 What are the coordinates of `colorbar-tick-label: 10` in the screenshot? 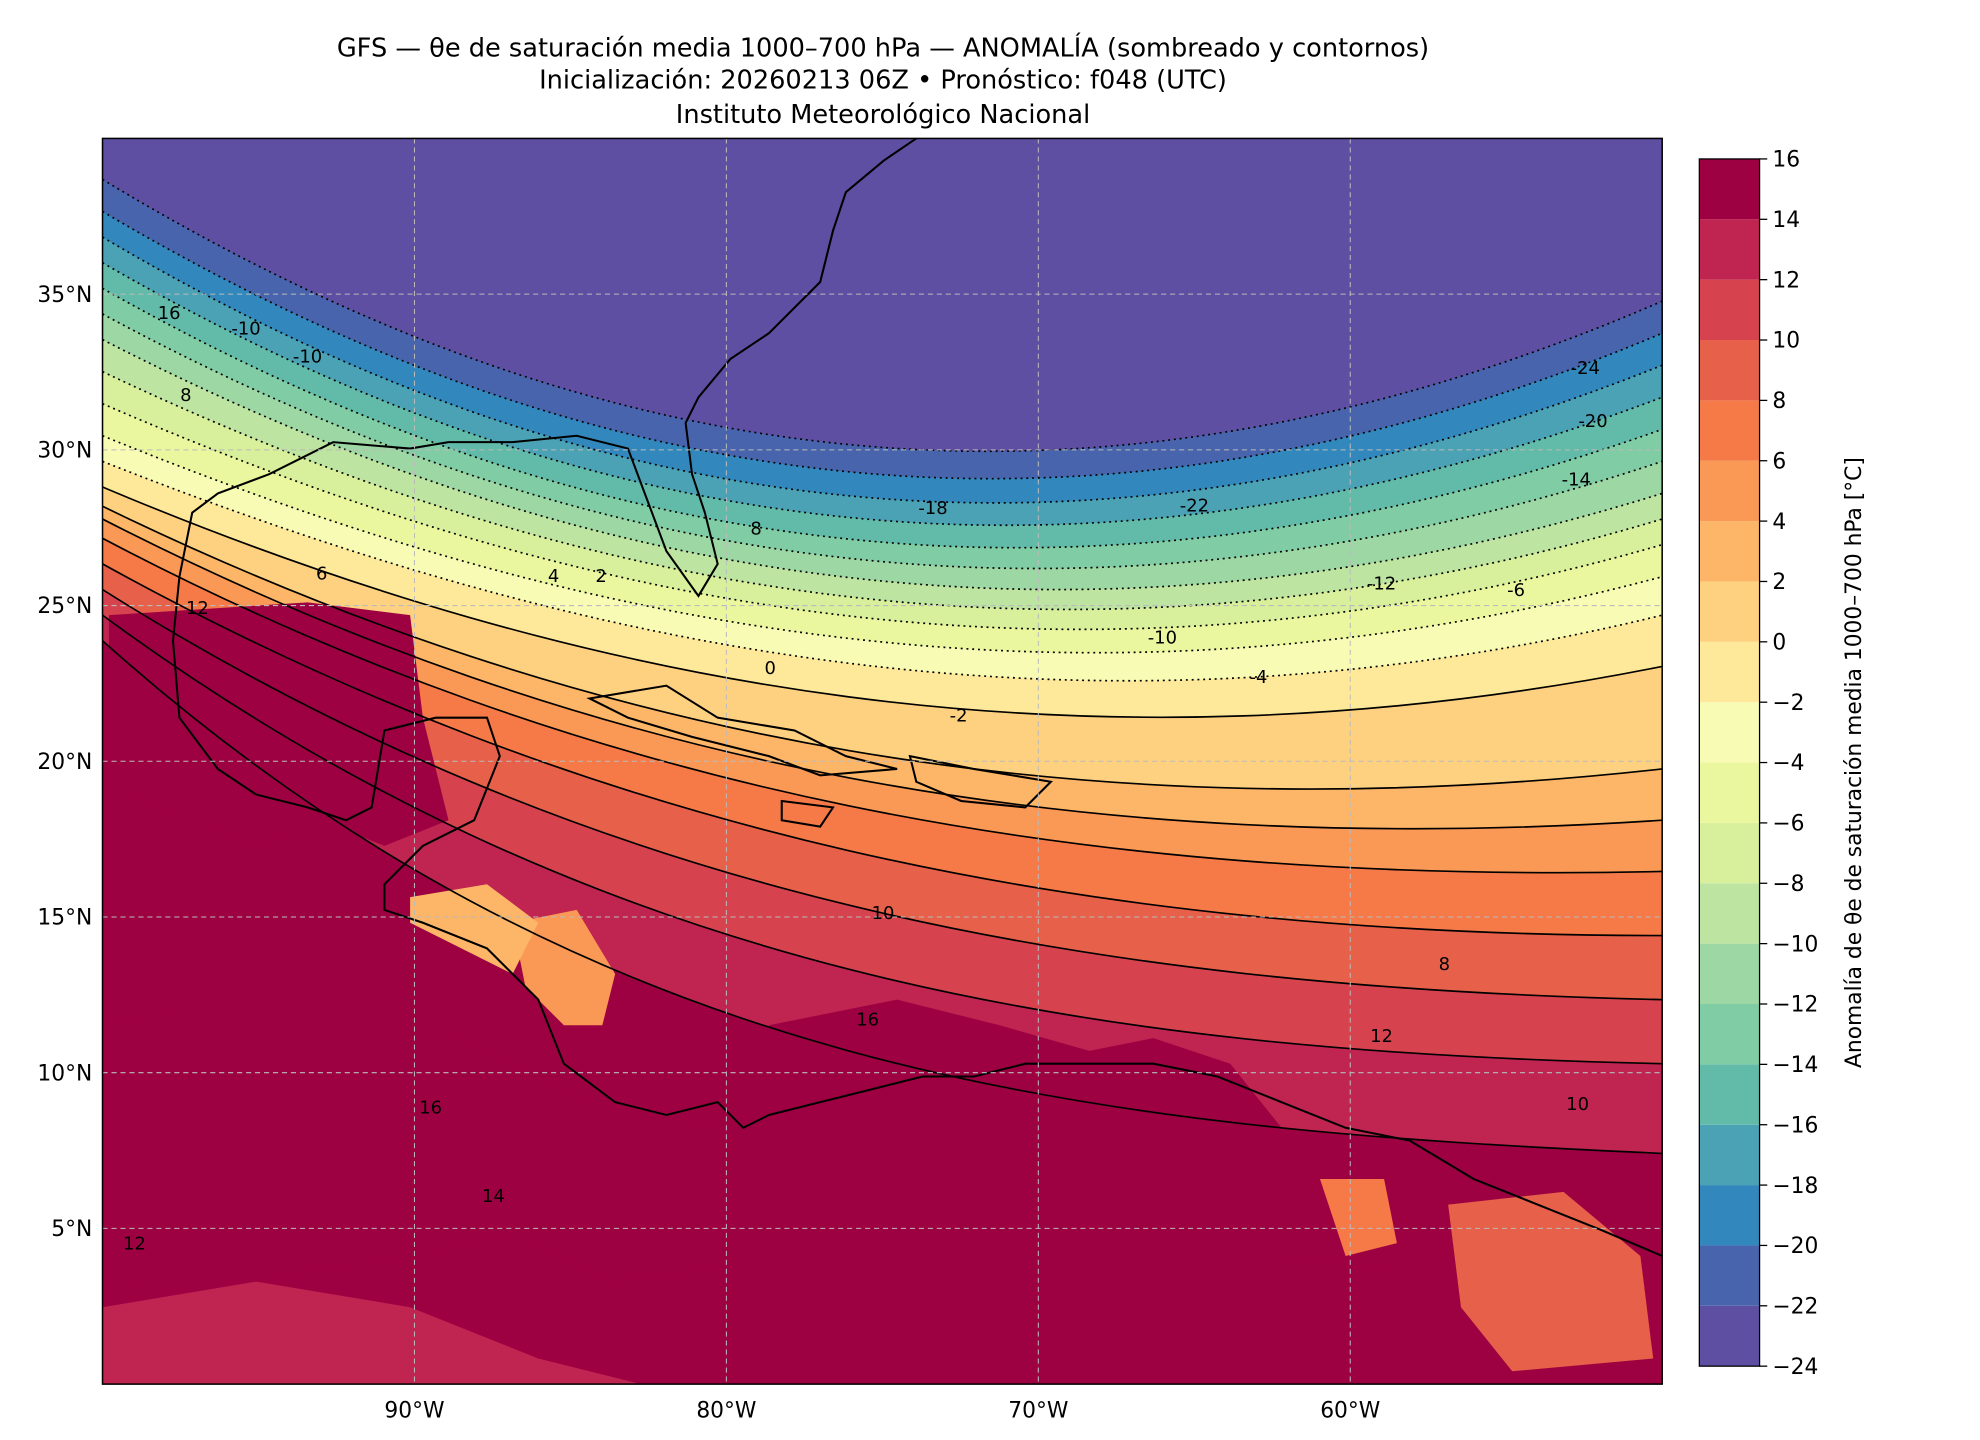 It's located at (1786, 341).